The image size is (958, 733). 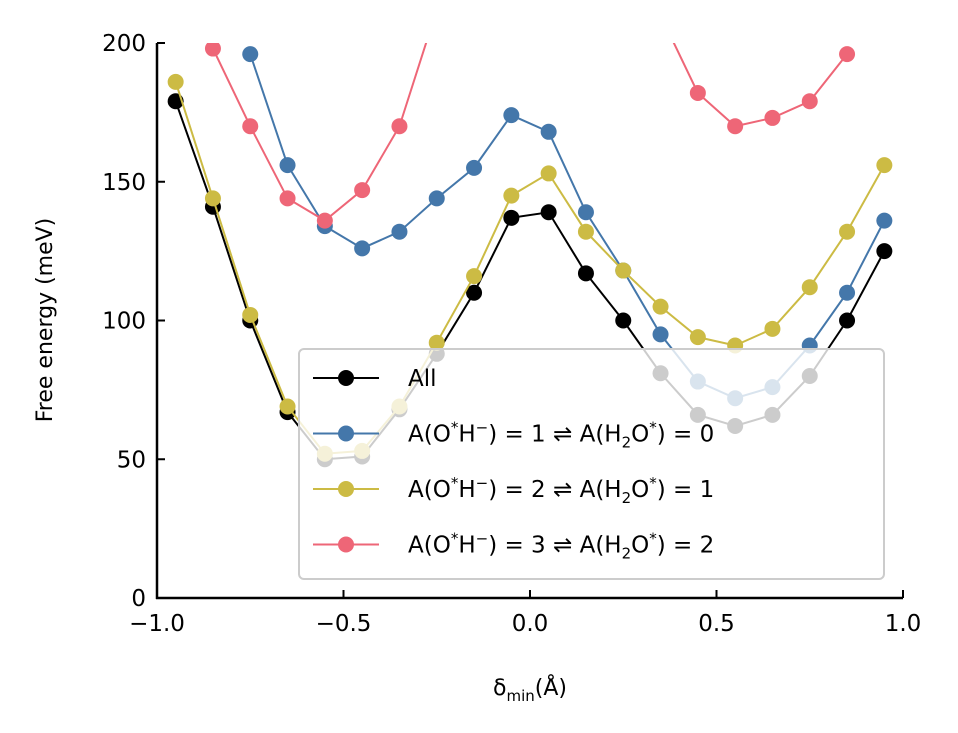 I want to click on legend-entry-2: A(O*H−) = 2 ⇌ A(H2O*) = 1, so click(x=513, y=490).